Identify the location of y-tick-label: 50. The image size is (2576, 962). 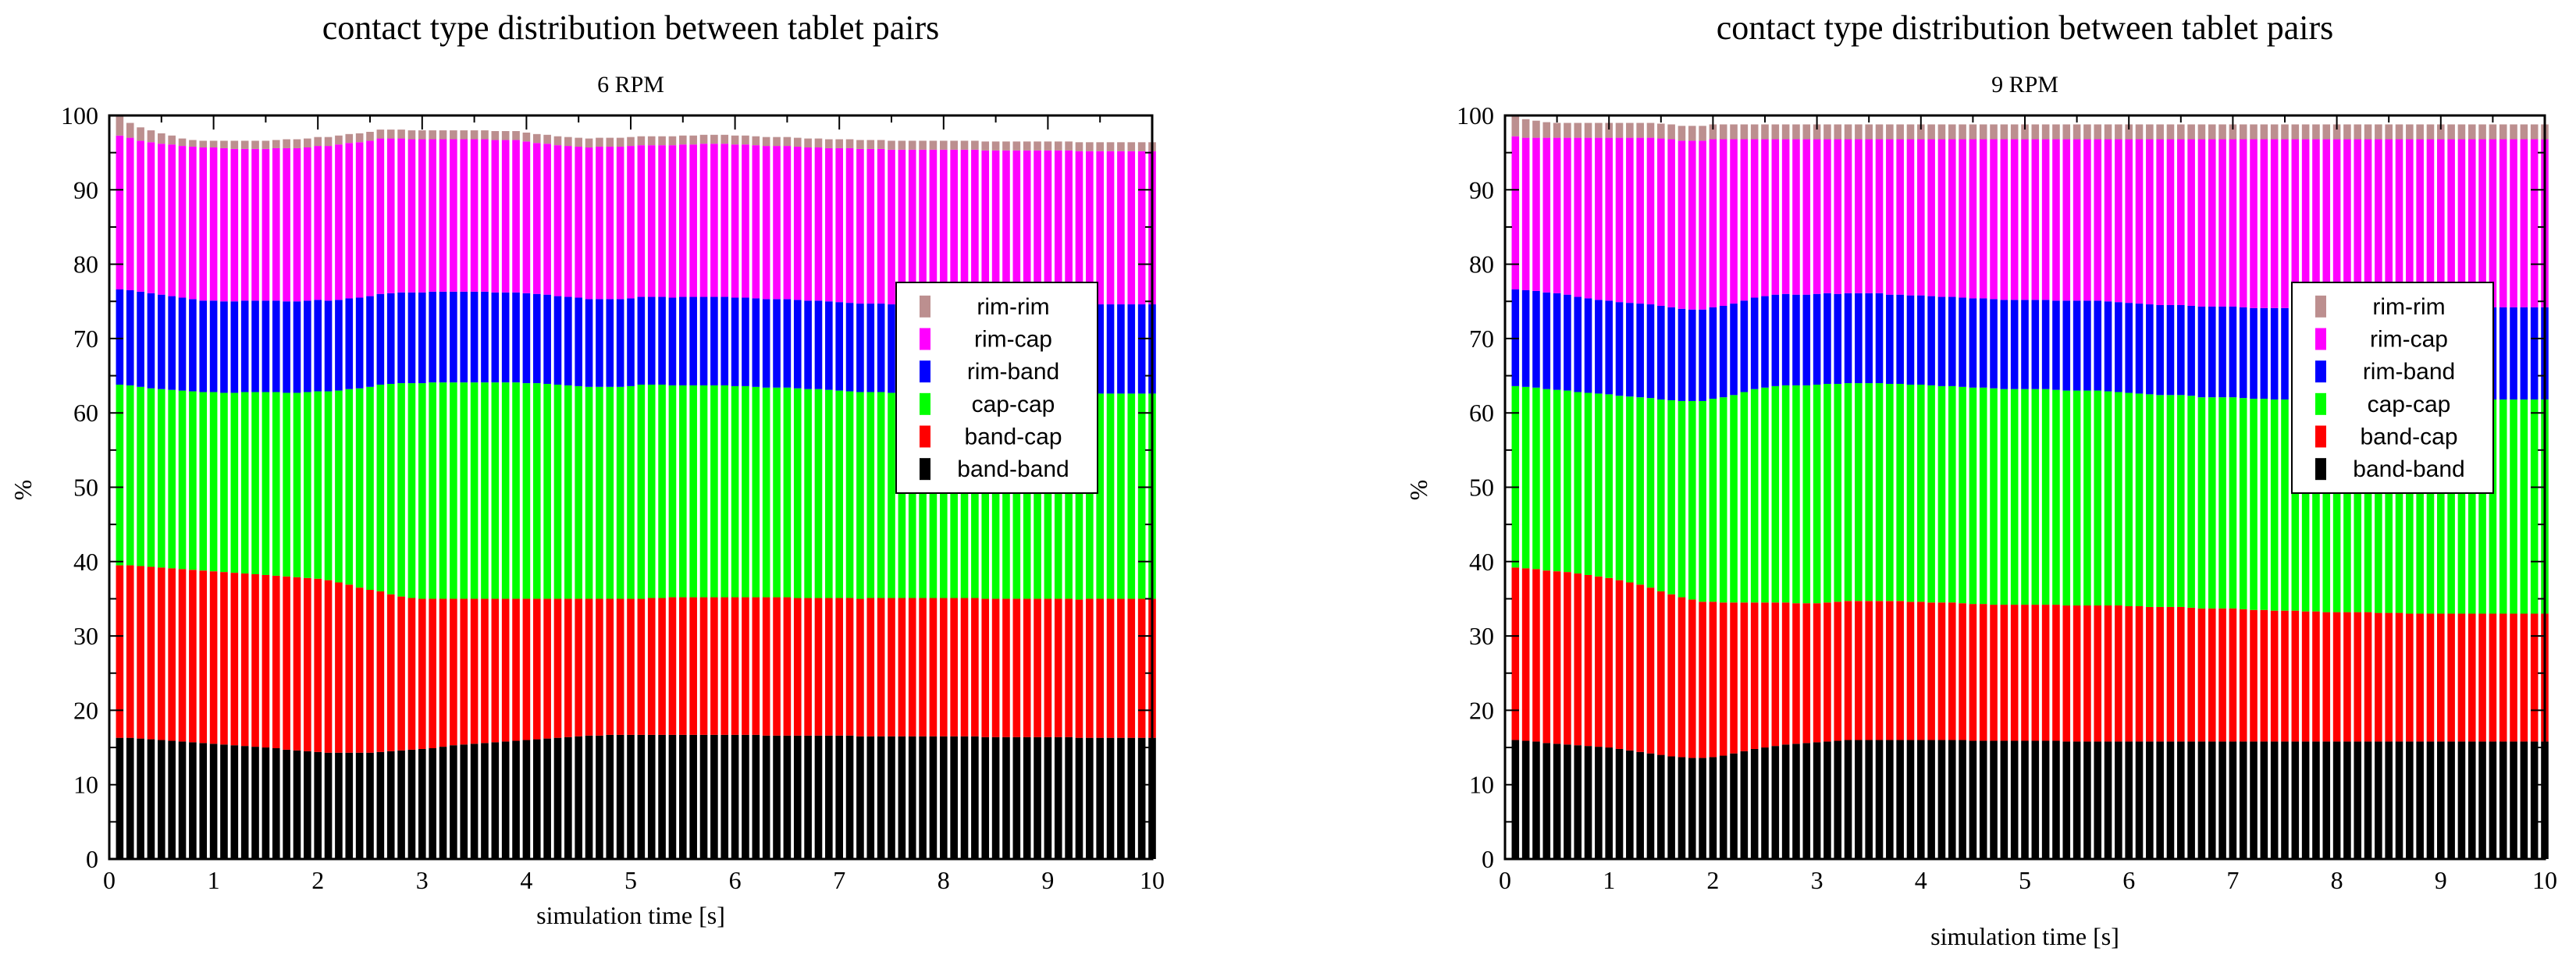
(1481, 488).